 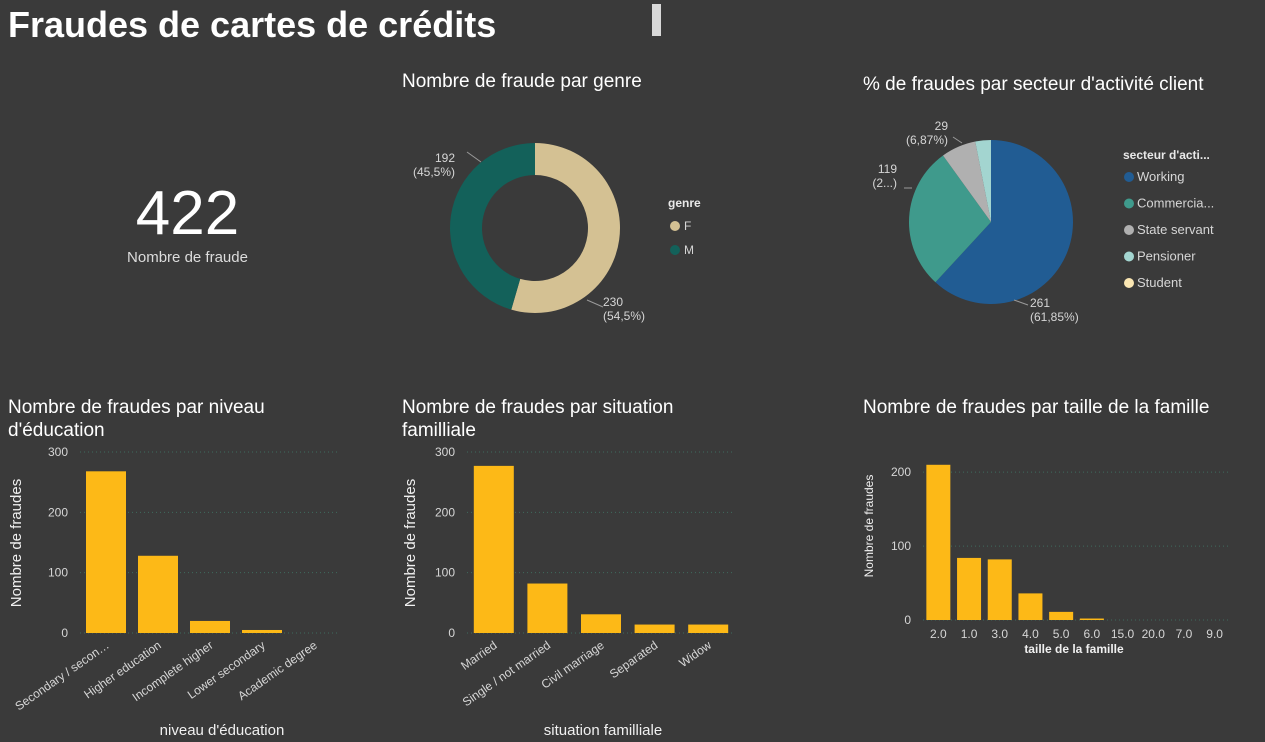 I want to click on x-tick-label: 20.0, so click(x=1154, y=634).